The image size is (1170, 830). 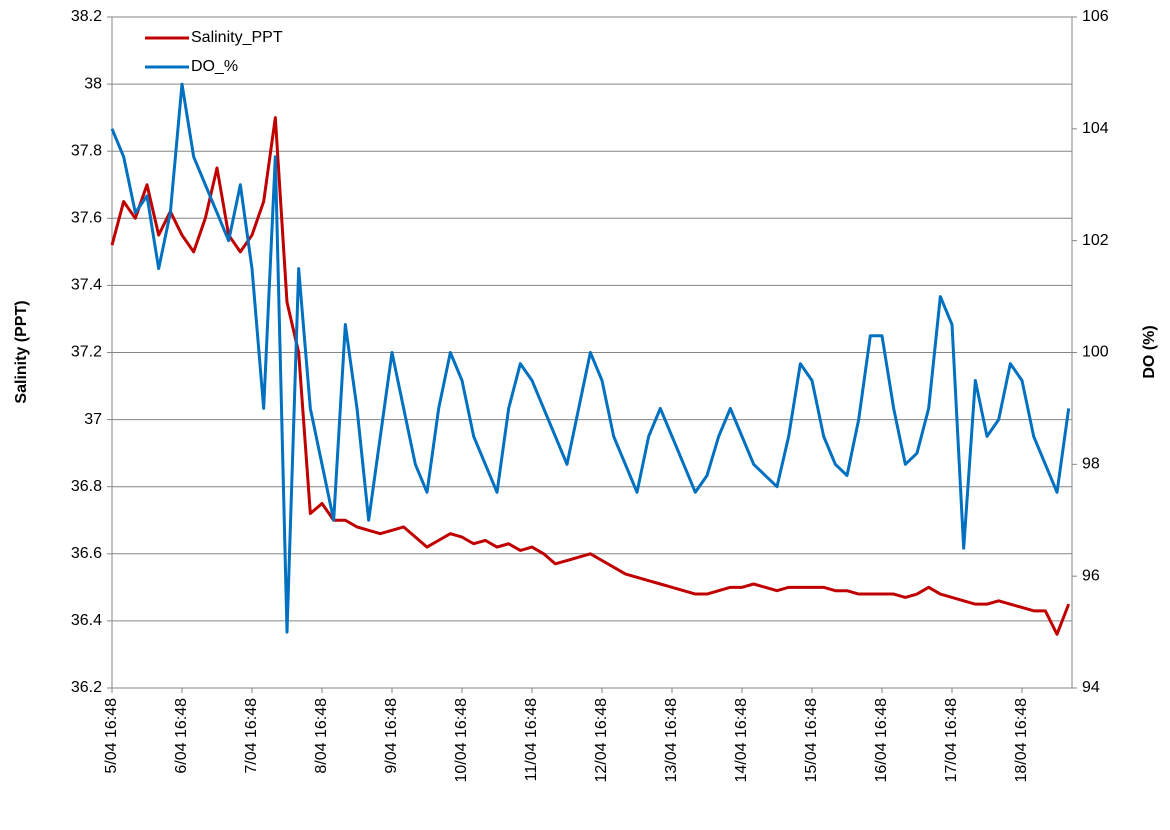 I want to click on y2-tick-label: 100, so click(x=1095, y=352).